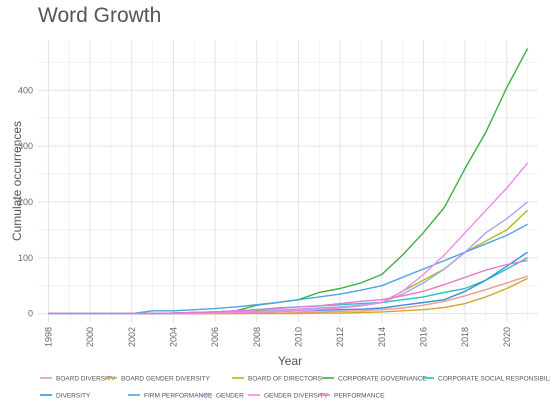 The height and width of the screenshot is (408, 550). Describe the element at coordinates (382, 379) in the screenshot. I see `legend-label: CORPORATE GOVERNANCE` at that location.